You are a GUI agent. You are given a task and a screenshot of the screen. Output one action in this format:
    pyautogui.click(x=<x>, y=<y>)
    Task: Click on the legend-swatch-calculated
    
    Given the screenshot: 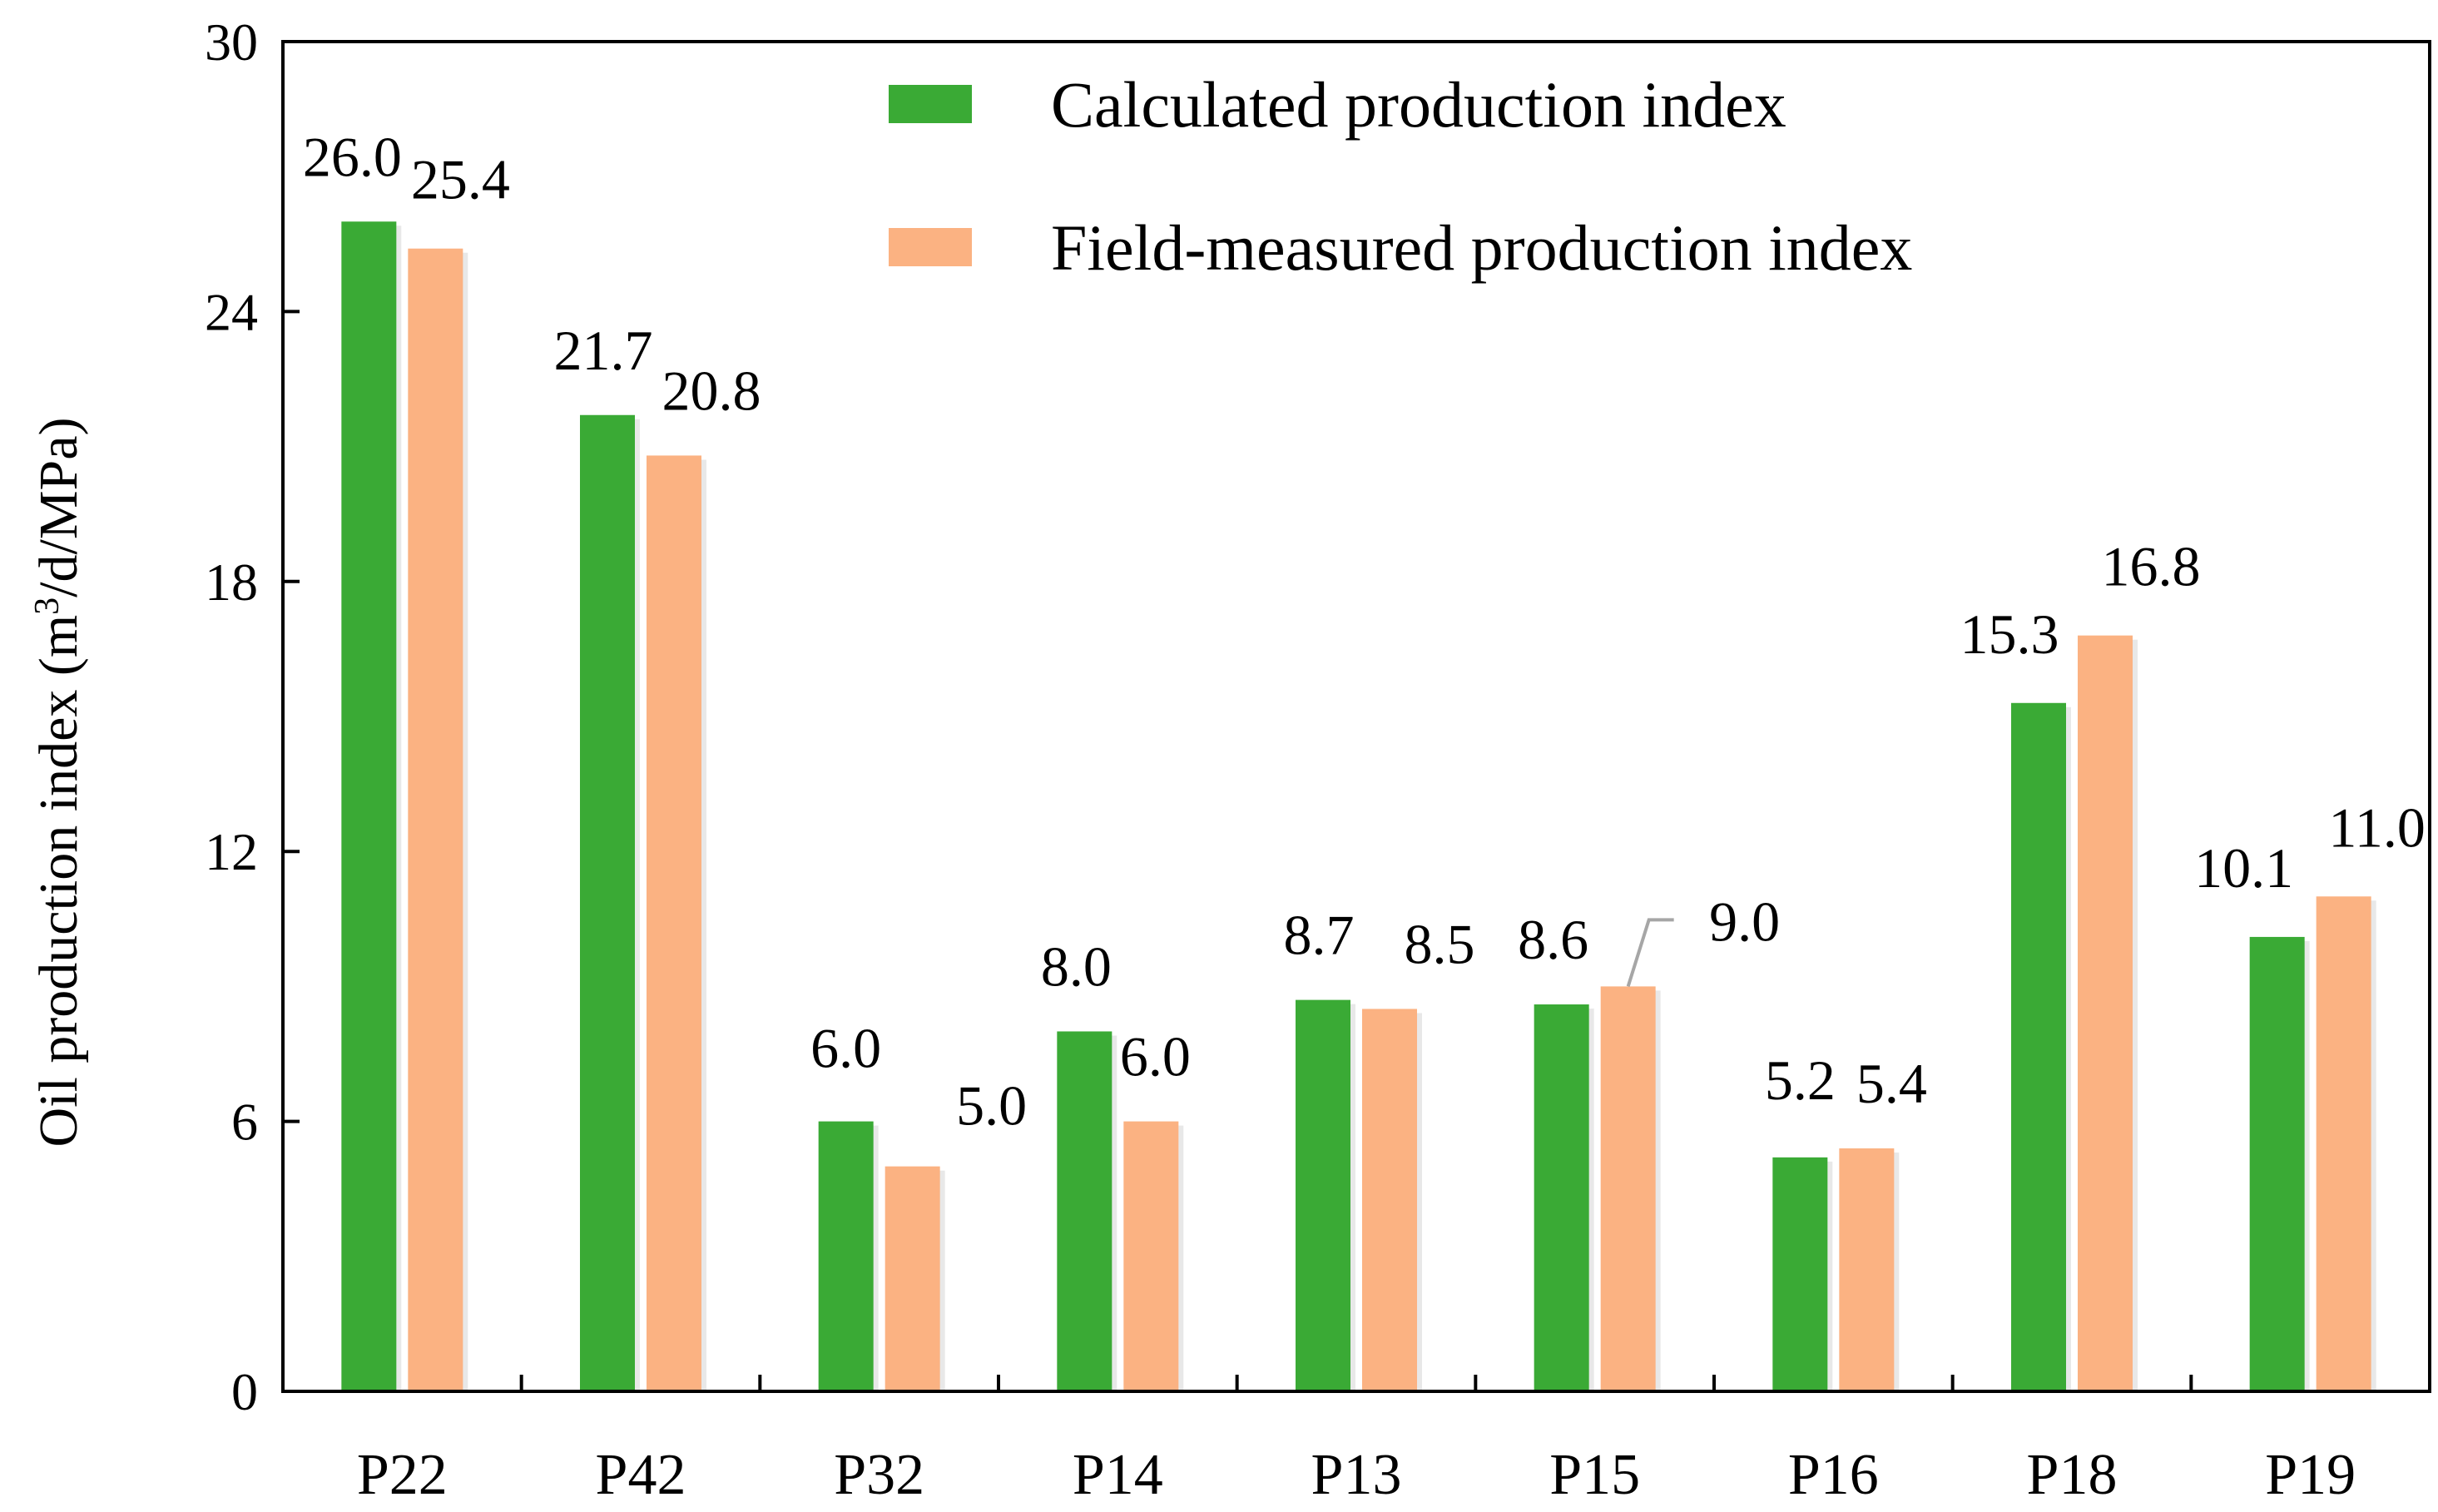 What is the action you would take?
    pyautogui.click(x=930, y=104)
    